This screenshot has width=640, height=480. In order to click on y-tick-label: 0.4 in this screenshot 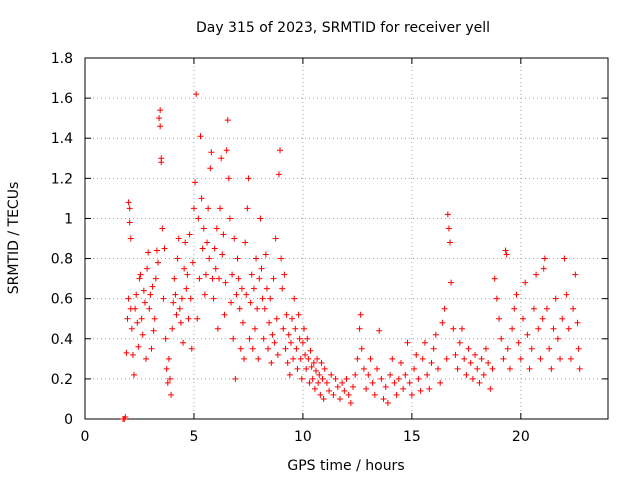, I will do `click(62, 340)`.